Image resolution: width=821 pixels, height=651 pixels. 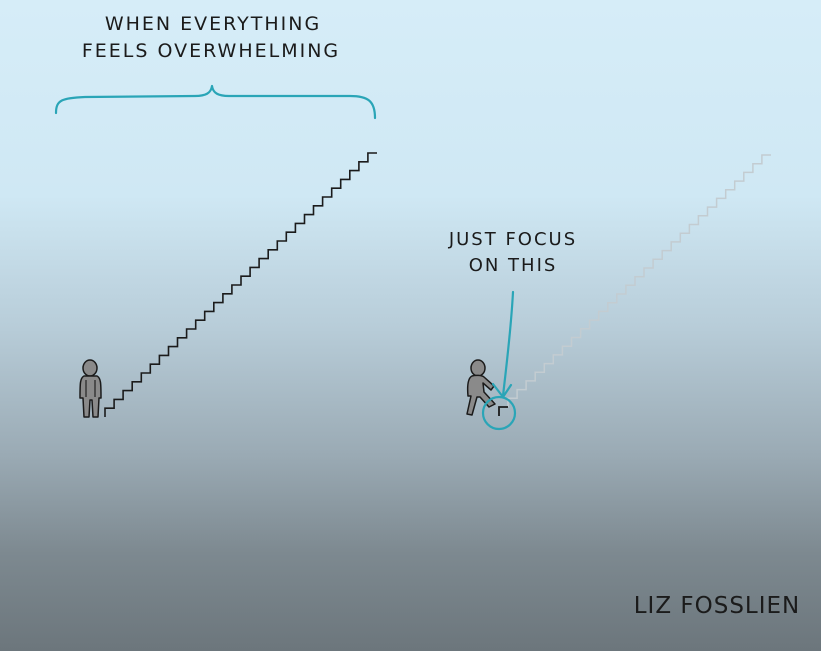 I want to click on down-arrow-icon, so click(x=503, y=344).